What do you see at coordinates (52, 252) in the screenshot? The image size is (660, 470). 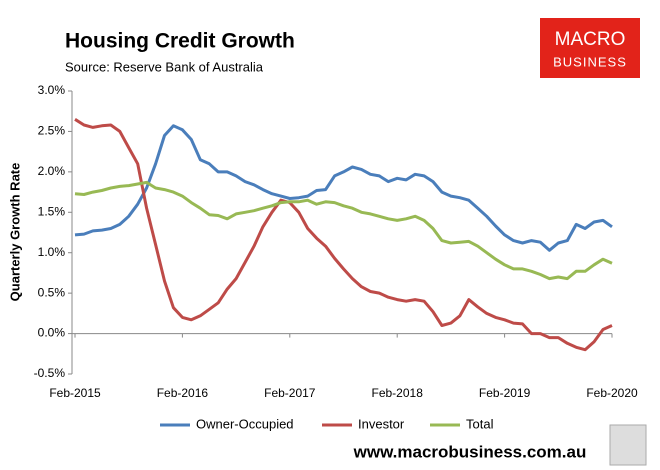 I see `y-tick-label: 1.0%` at bounding box center [52, 252].